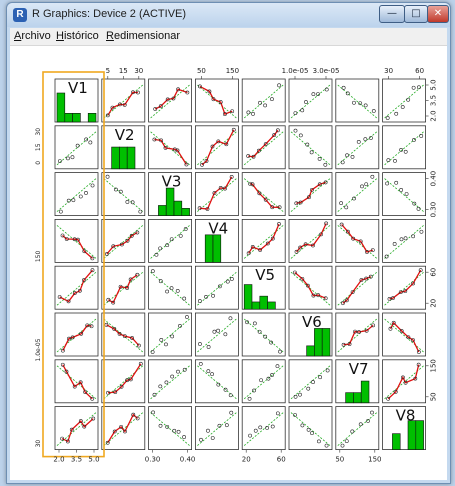 The image size is (455, 486). I want to click on panel-V7-V7: V7, so click(357, 381).